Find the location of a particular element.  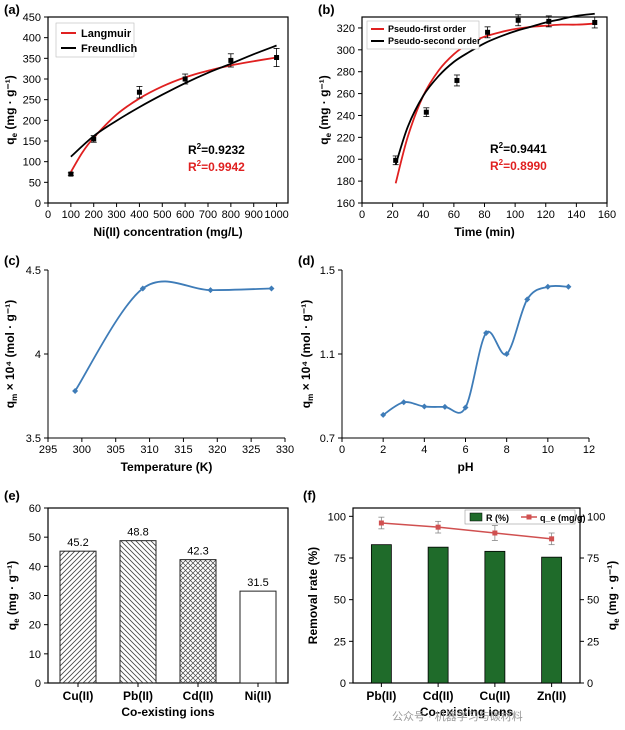

legend-f: R (%) q_e (mg/g) is located at coordinates (525, 517).